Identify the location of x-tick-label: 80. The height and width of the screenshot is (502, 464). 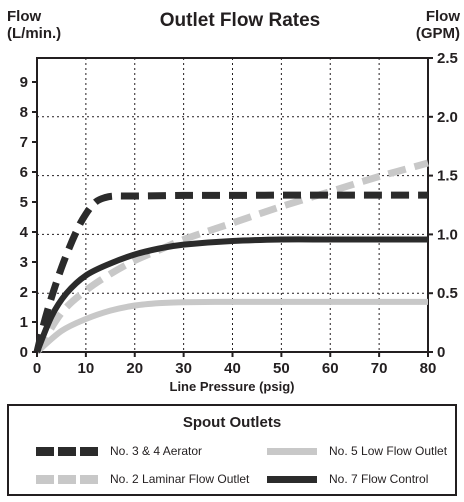
(428, 368).